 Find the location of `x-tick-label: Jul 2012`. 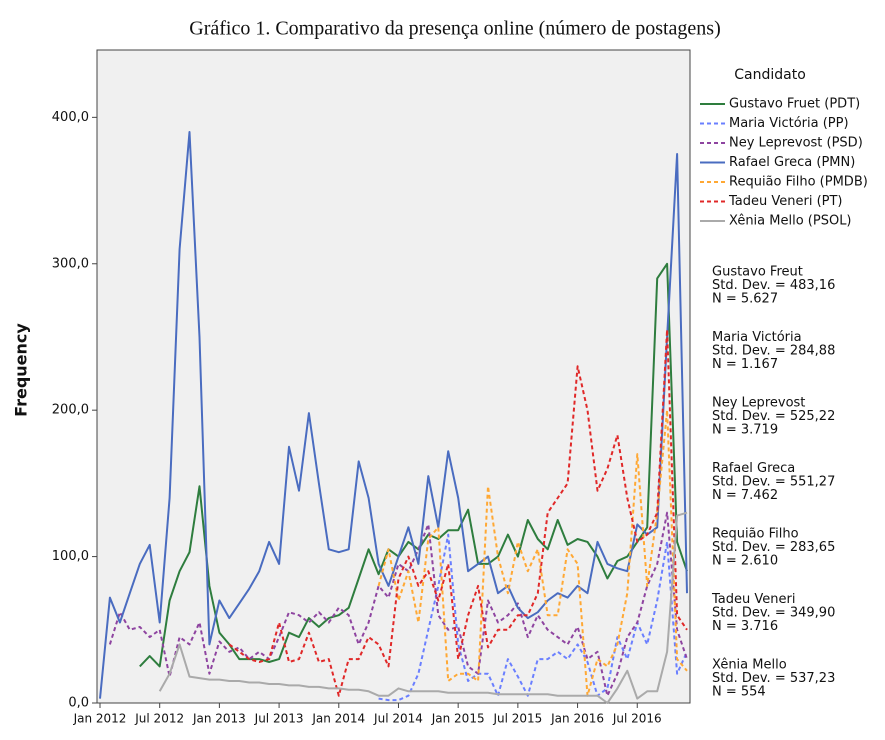

x-tick-label: Jul 2012 is located at coordinates (159, 719).